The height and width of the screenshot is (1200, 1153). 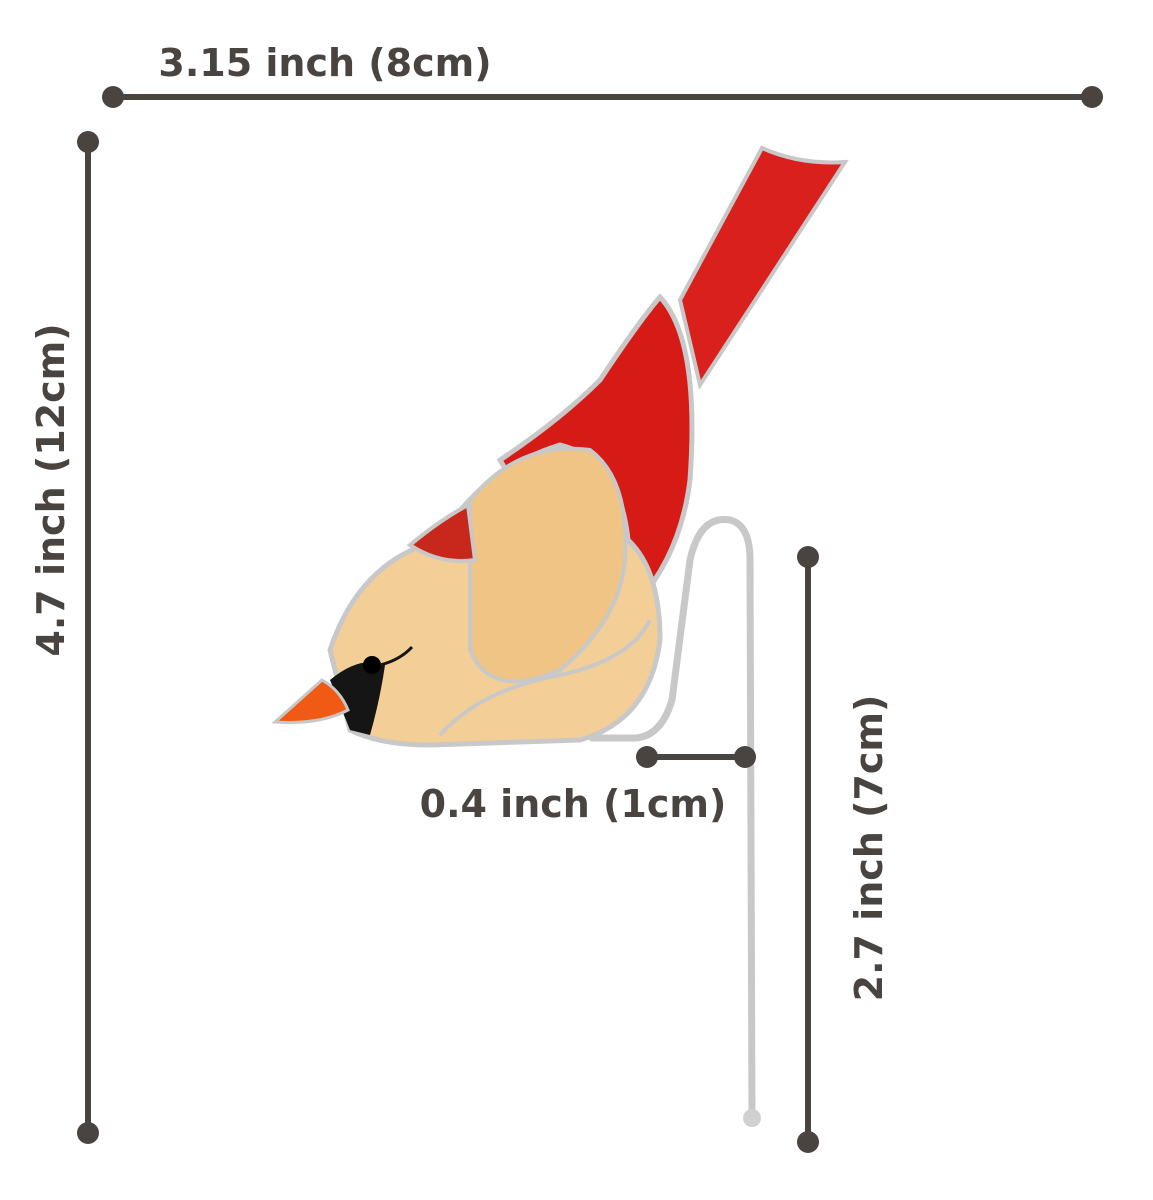 I want to click on height-label: 4.7 inch (12cm), so click(x=51, y=489).